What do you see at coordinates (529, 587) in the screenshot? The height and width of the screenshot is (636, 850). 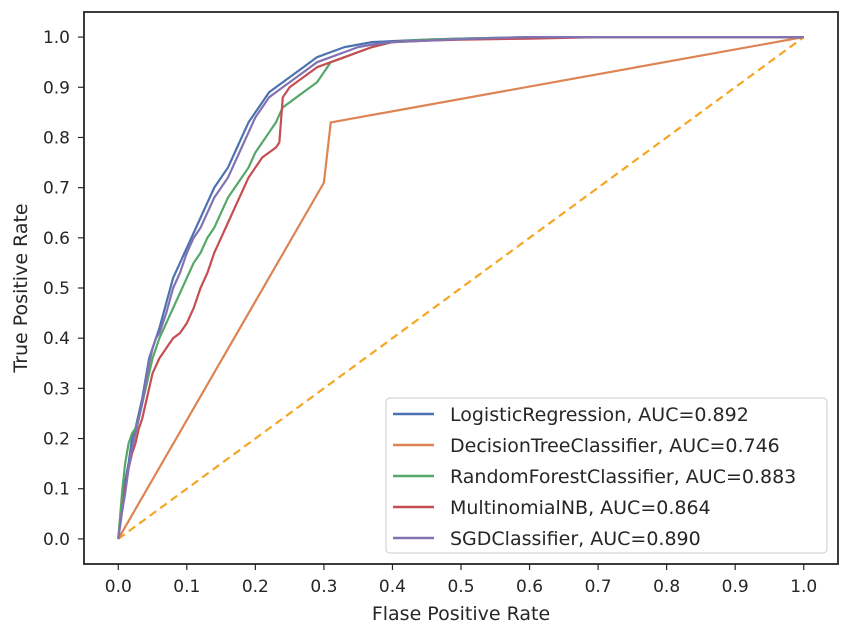 I see `x-tick-label: 0.6` at bounding box center [529, 587].